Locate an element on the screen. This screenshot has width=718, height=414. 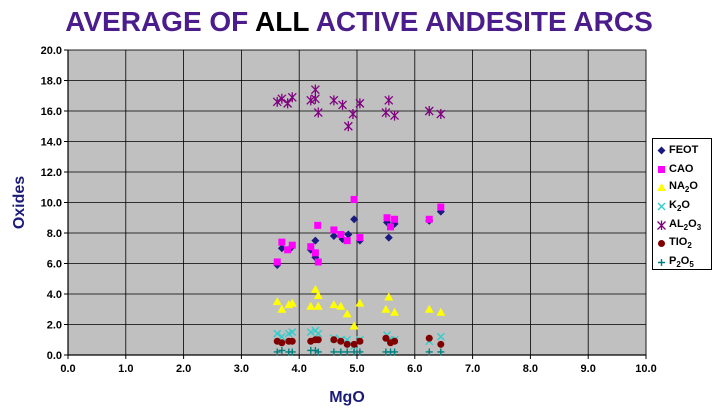
legend-item-al2o3: AL2O3 is located at coordinates (683, 224).